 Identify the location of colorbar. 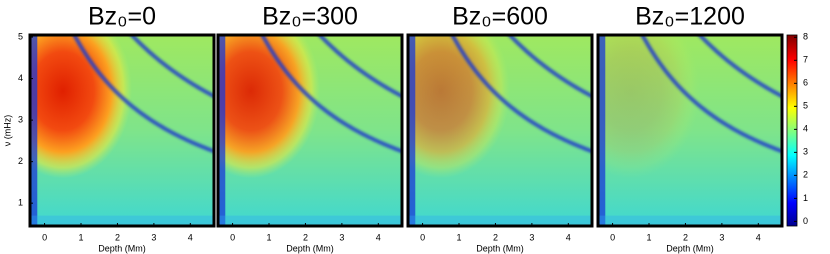
(792, 130).